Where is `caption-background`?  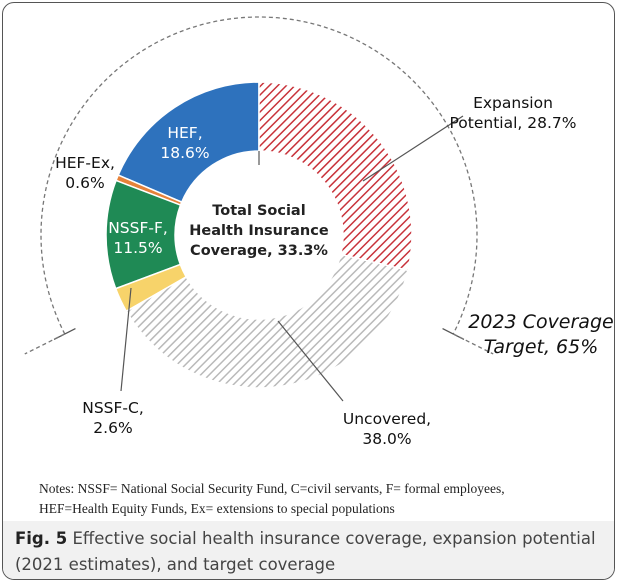
caption-background is located at coordinates (308, 550).